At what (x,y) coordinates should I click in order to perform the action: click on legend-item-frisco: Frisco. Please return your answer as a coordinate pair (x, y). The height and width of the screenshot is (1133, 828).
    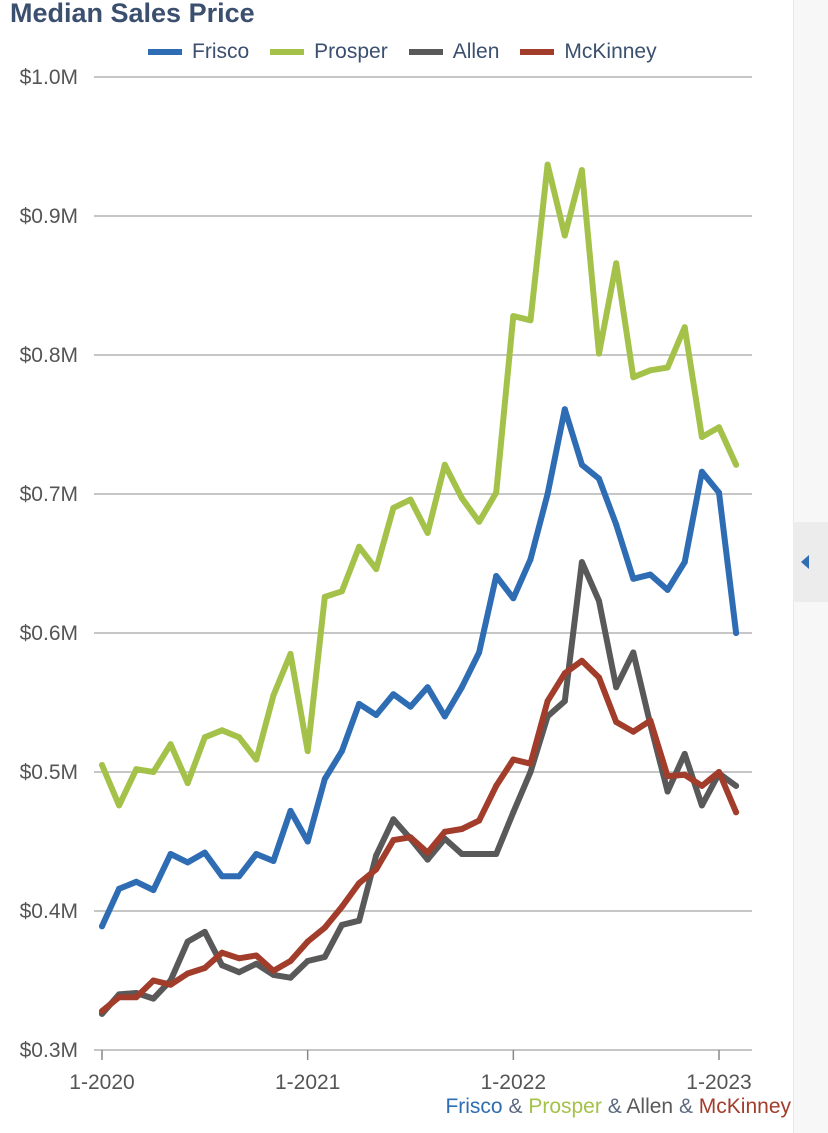
    Looking at the image, I should click on (198, 52).